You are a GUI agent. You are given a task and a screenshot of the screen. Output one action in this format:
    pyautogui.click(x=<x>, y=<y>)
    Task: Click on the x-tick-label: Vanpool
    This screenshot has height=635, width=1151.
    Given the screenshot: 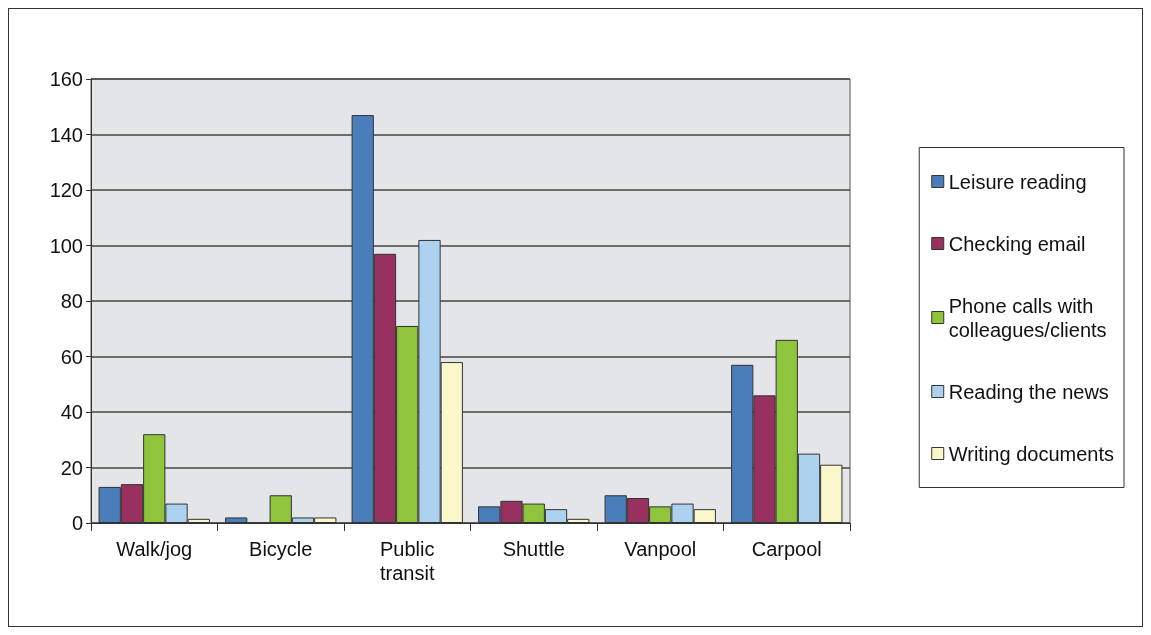 What is the action you would take?
    pyautogui.click(x=660, y=549)
    